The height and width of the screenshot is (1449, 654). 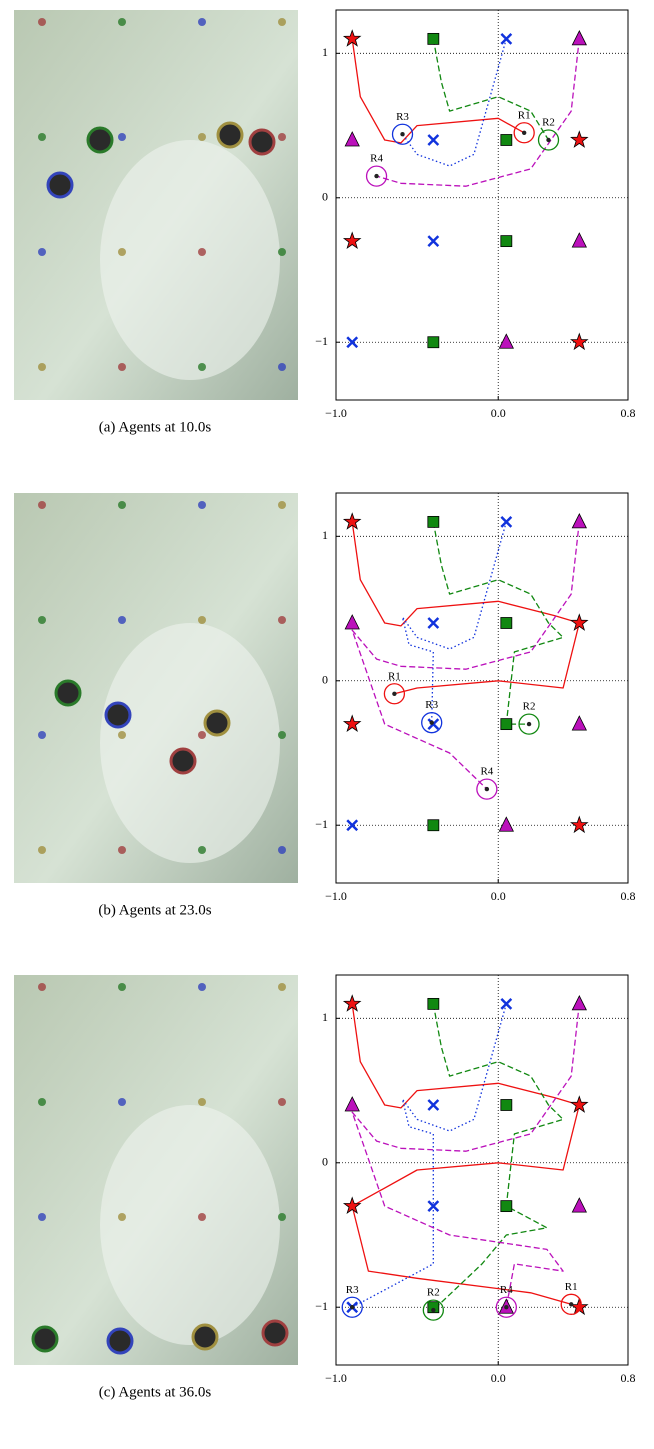 What do you see at coordinates (628, 413) in the screenshot?
I see `x-tick-label: 0.8` at bounding box center [628, 413].